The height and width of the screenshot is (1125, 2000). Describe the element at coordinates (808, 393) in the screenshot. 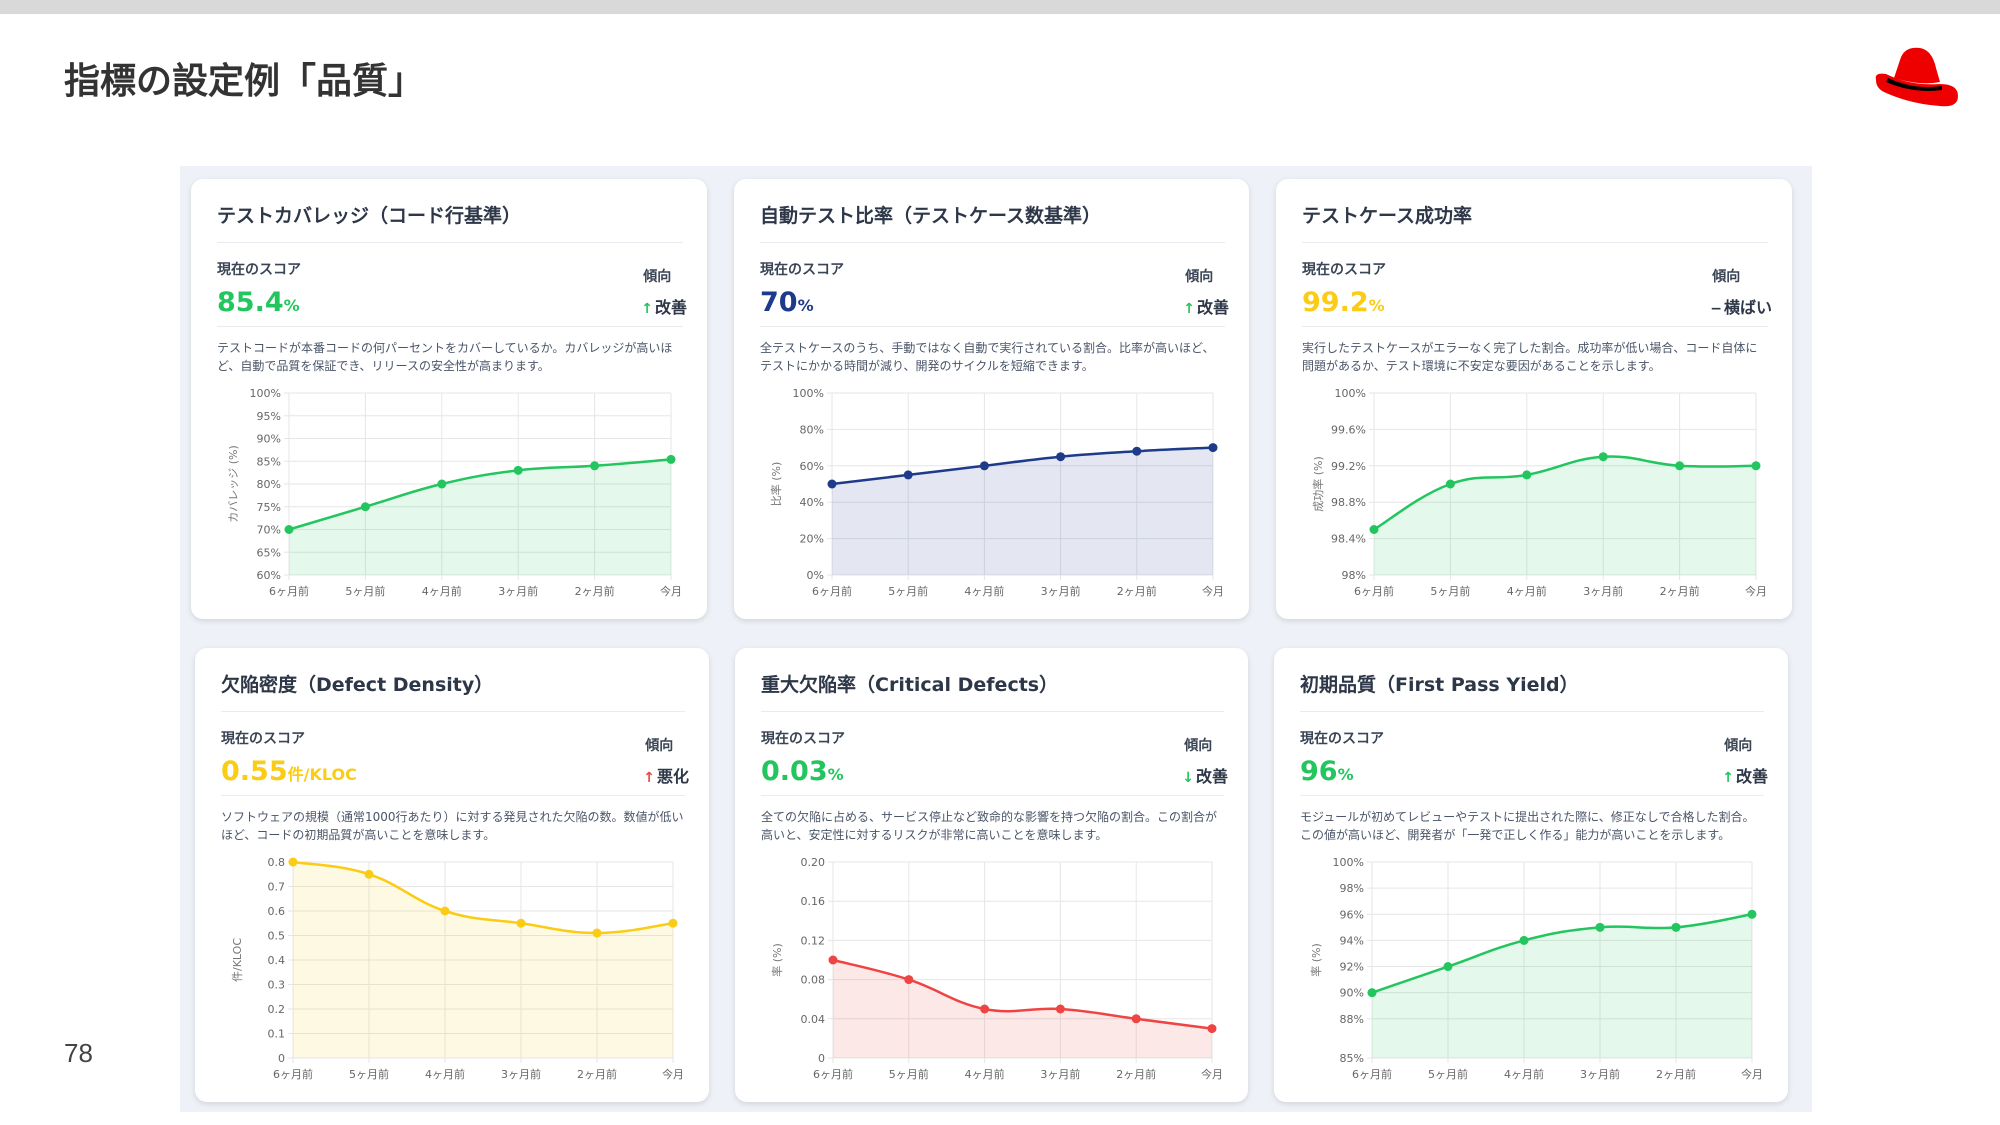

I see `y-tick-label: 100%` at that location.